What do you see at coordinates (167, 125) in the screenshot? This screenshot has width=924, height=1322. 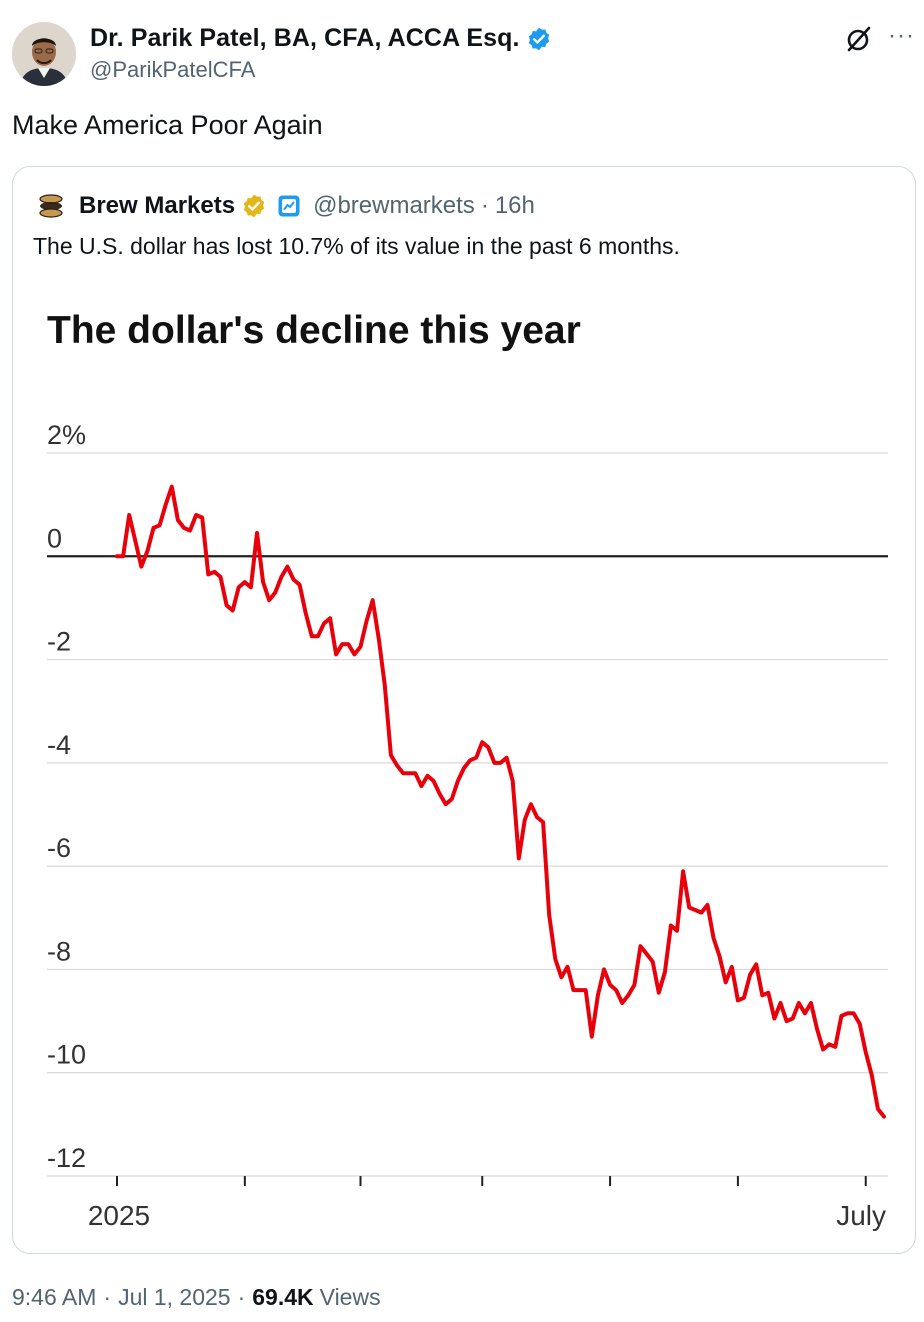 I see `tweet-text: Make America Poor Again` at bounding box center [167, 125].